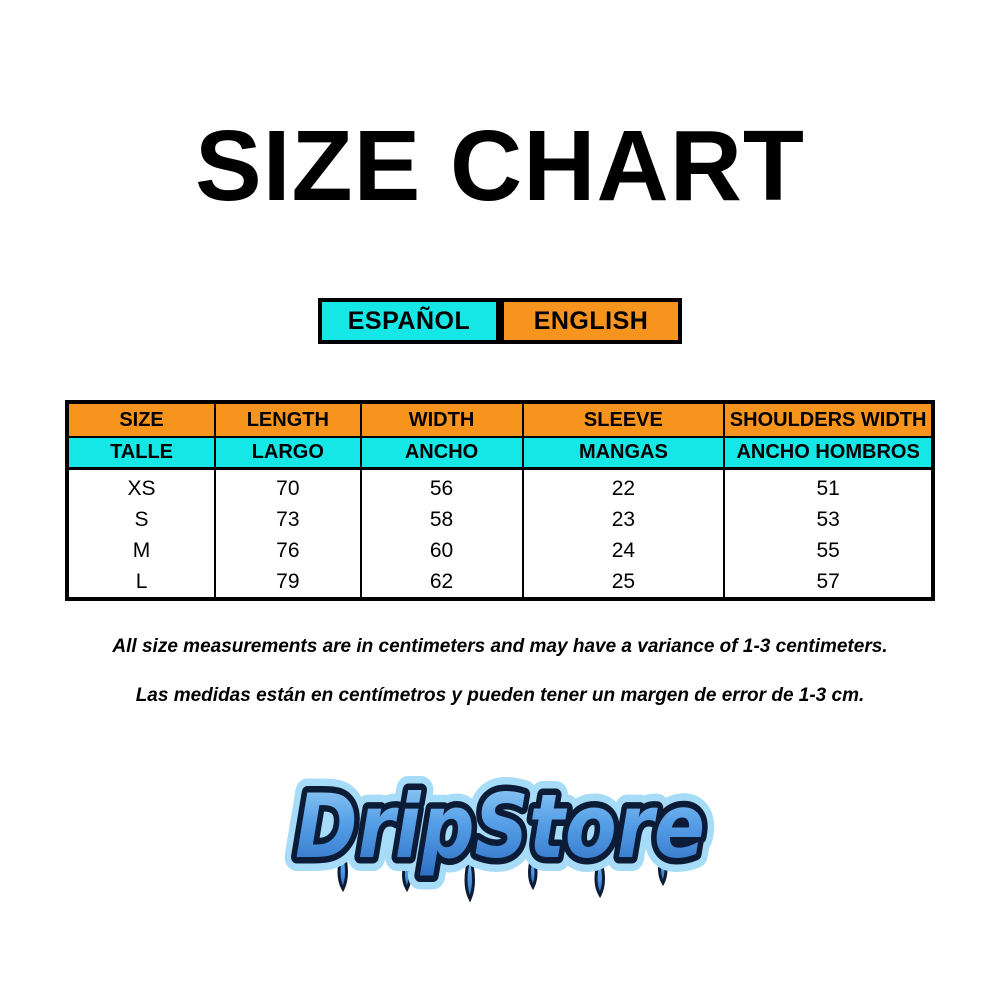 The height and width of the screenshot is (1000, 1000). Describe the element at coordinates (441, 519) in the screenshot. I see `cell-width: 58` at that location.